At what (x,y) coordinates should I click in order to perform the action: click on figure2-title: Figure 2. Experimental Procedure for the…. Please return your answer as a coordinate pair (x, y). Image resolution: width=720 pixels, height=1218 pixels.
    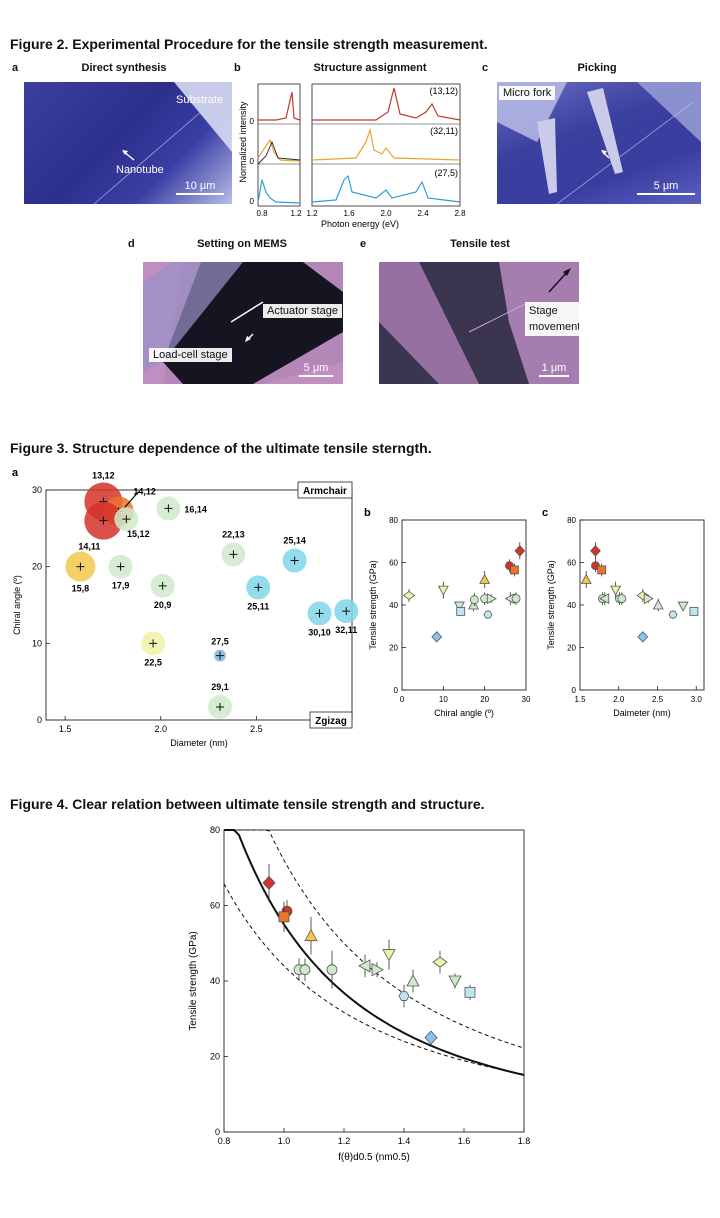
    Looking at the image, I should click on (249, 44).